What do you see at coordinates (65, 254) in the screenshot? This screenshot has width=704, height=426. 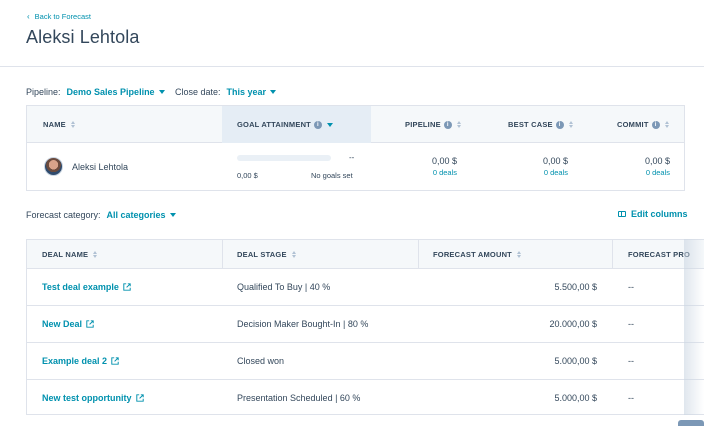 I see `column-header-deal-name-label: DEAL NAME` at bounding box center [65, 254].